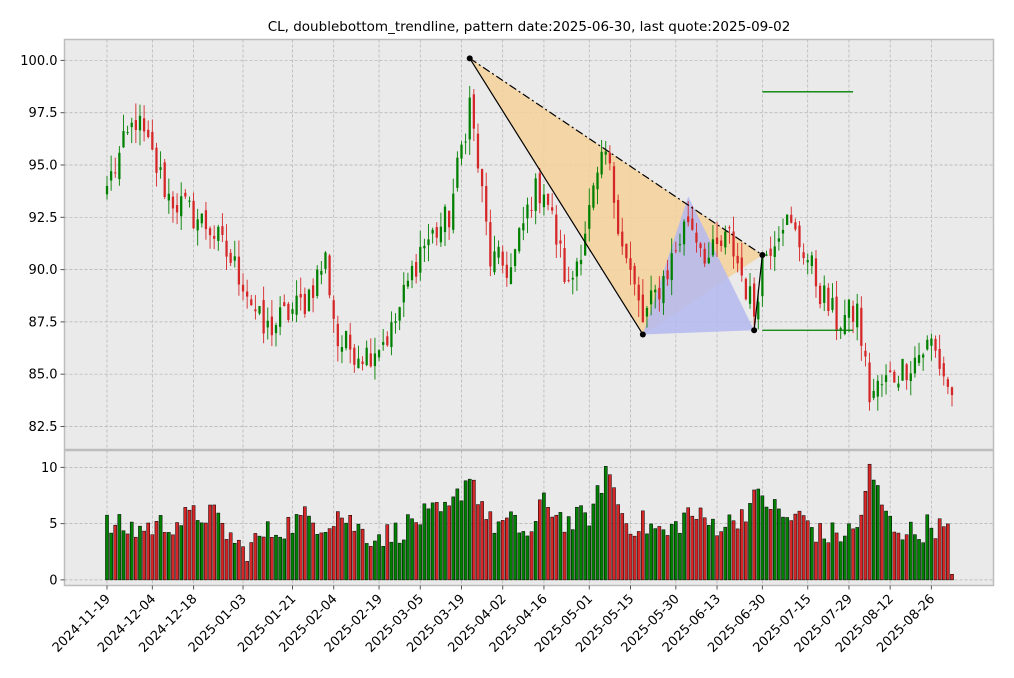 Image resolution: width=1014 pixels, height=678 pixels. Describe the element at coordinates (43, 270) in the screenshot. I see `price-tick-label: 90.0` at that location.